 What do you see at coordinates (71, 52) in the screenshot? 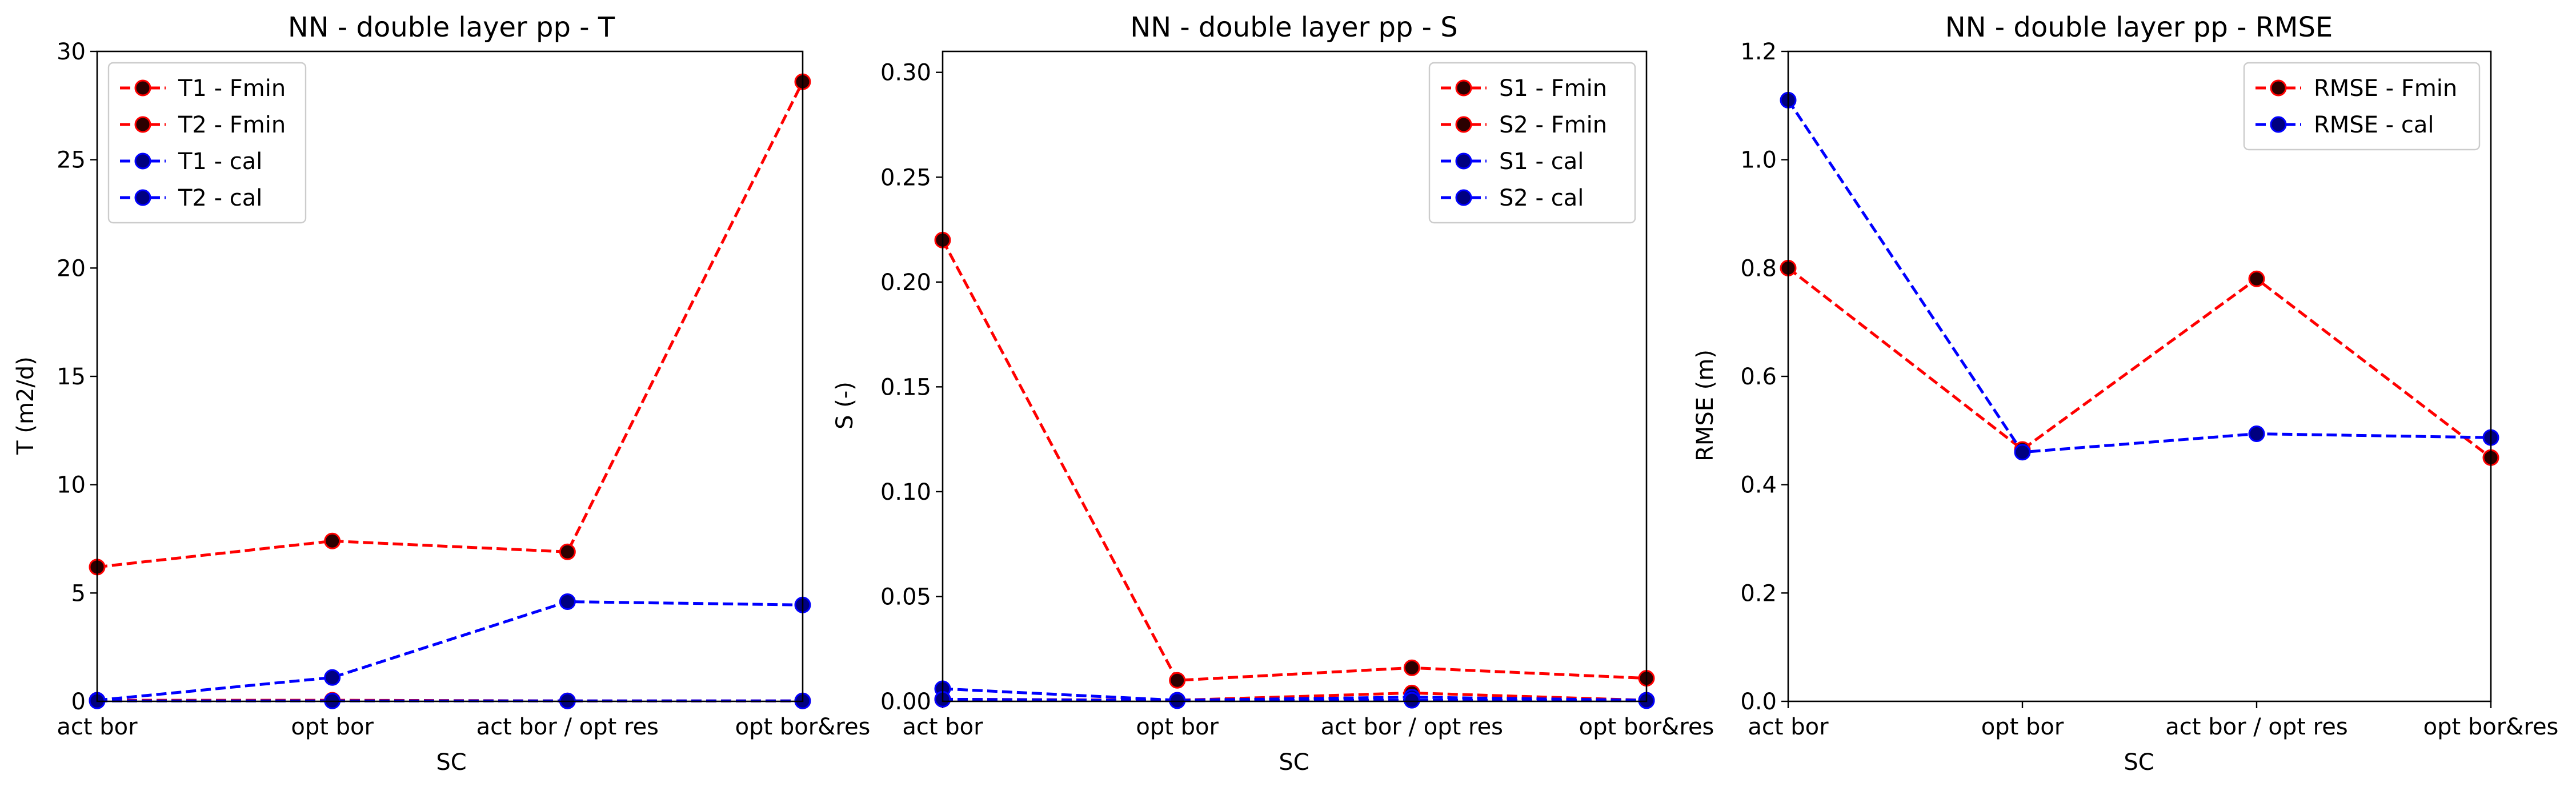
I see `y-tick-label: 30` at bounding box center [71, 52].